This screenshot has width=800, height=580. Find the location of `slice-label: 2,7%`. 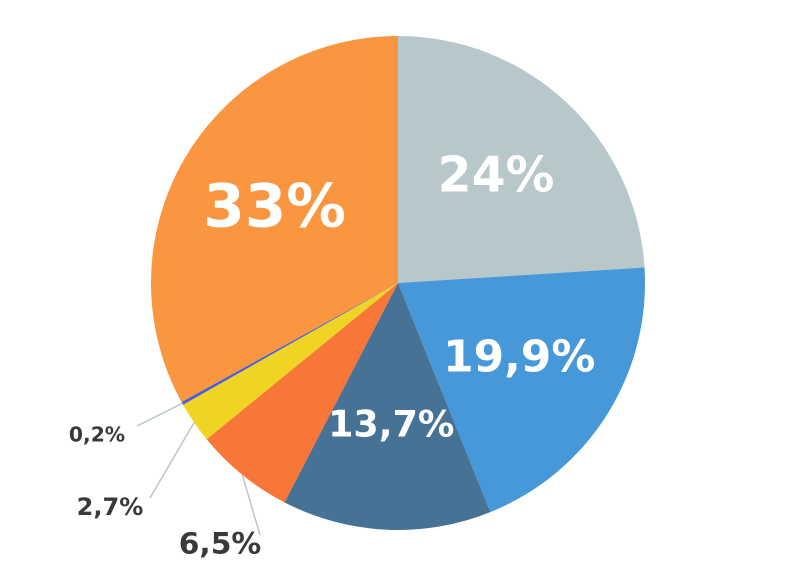

slice-label: 2,7% is located at coordinates (110, 507).